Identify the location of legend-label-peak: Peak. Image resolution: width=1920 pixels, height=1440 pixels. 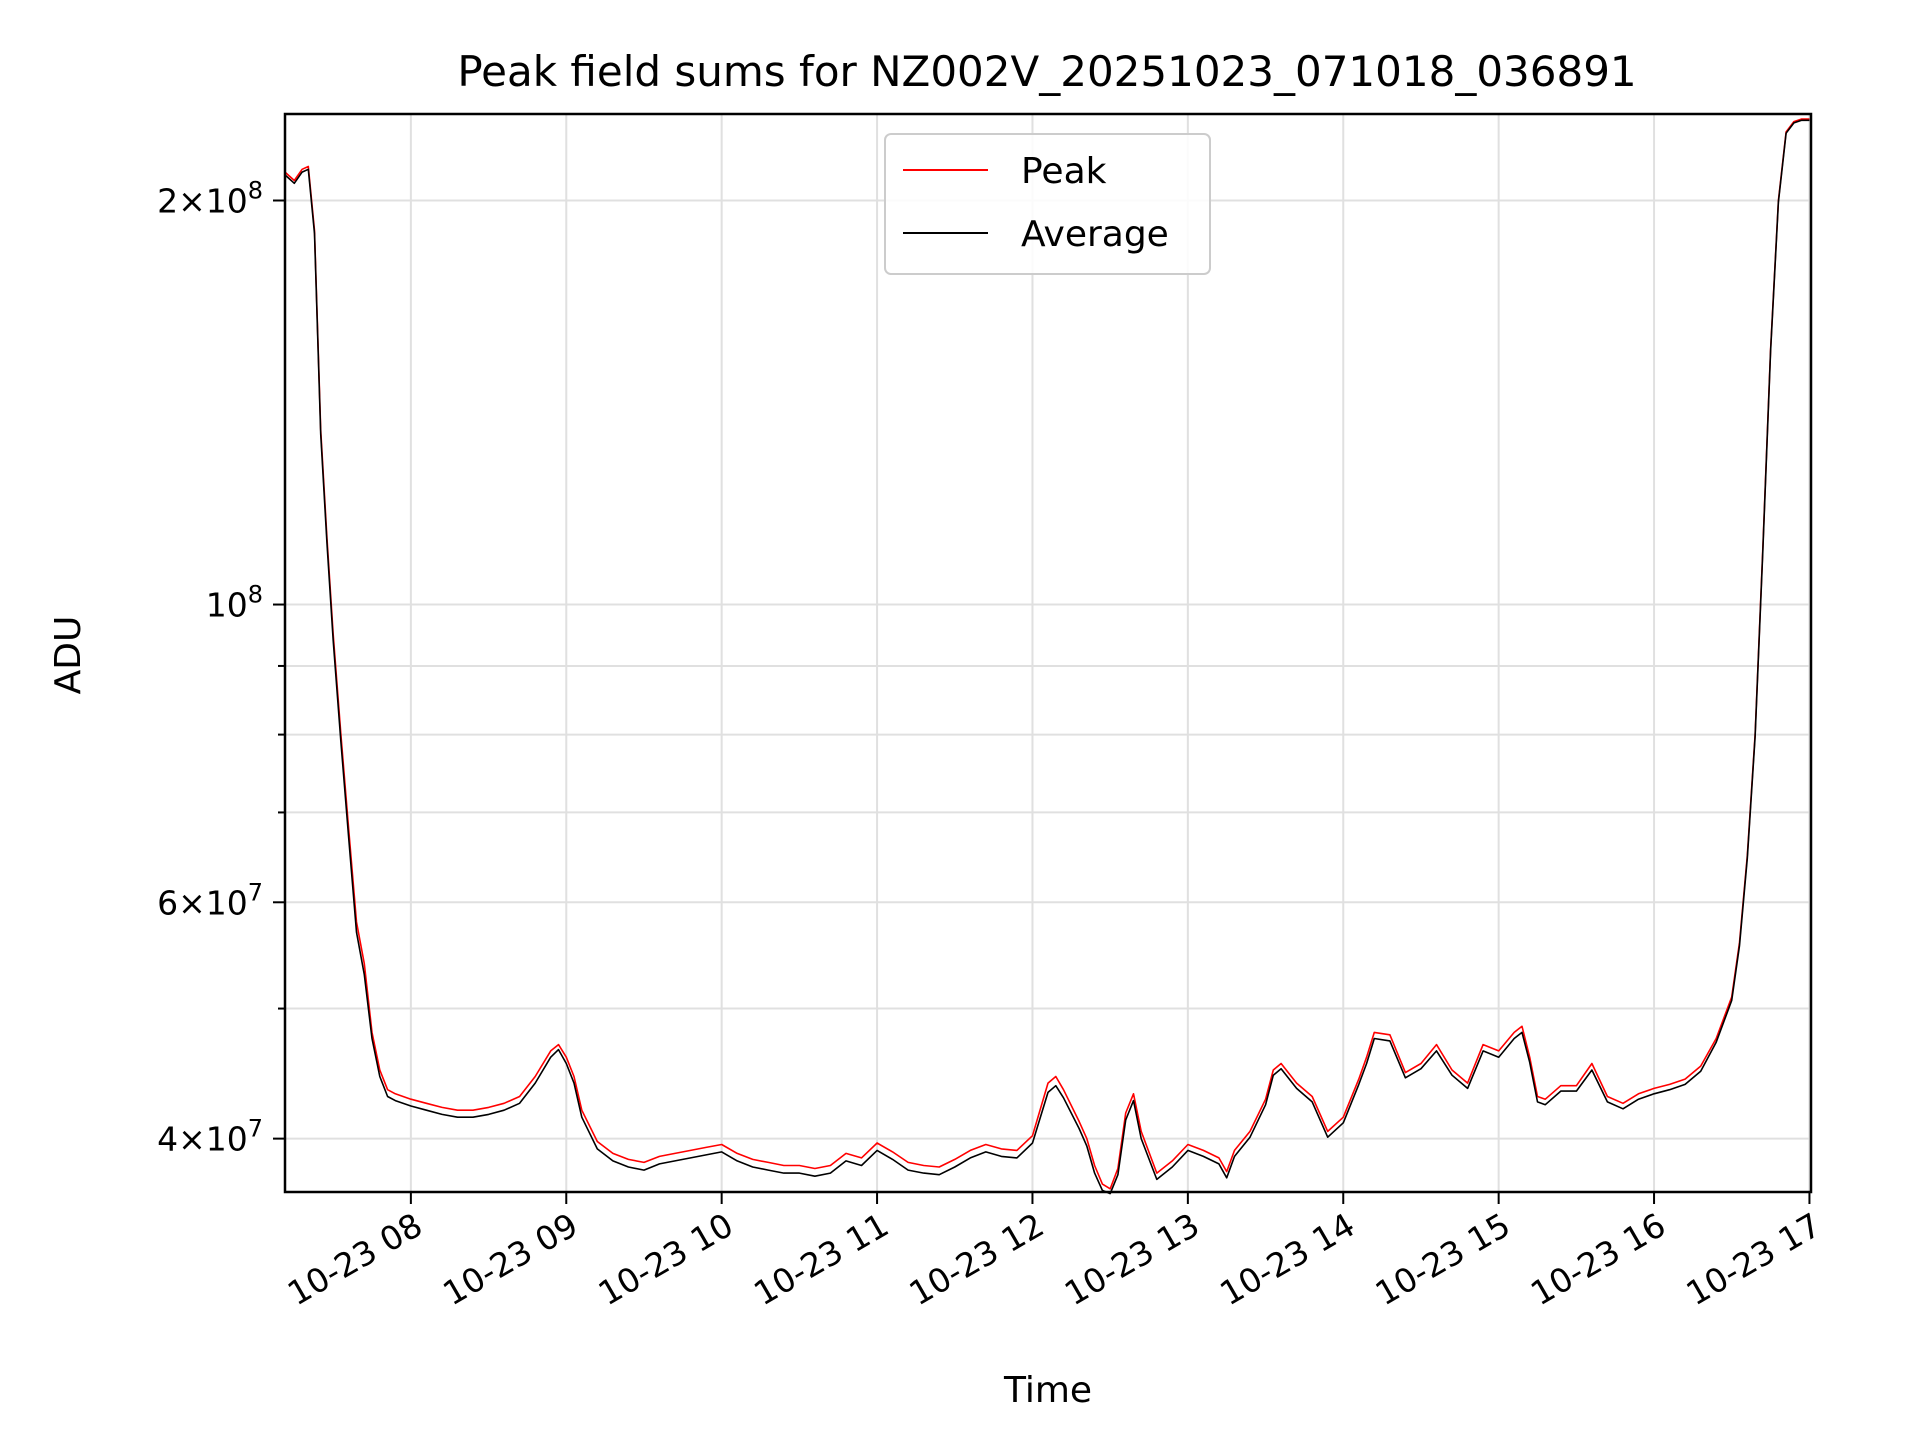
(1064, 171).